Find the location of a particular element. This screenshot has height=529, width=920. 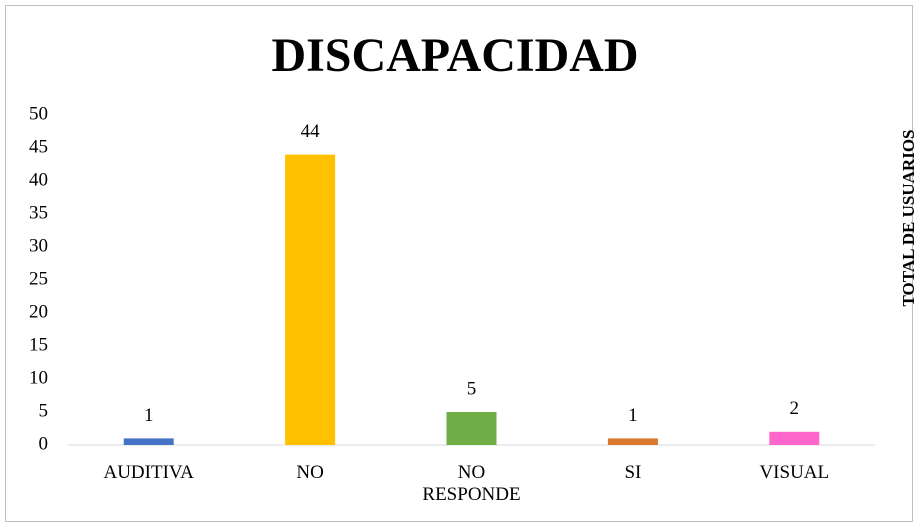

y-tick-label: 25 is located at coordinates (38, 278).